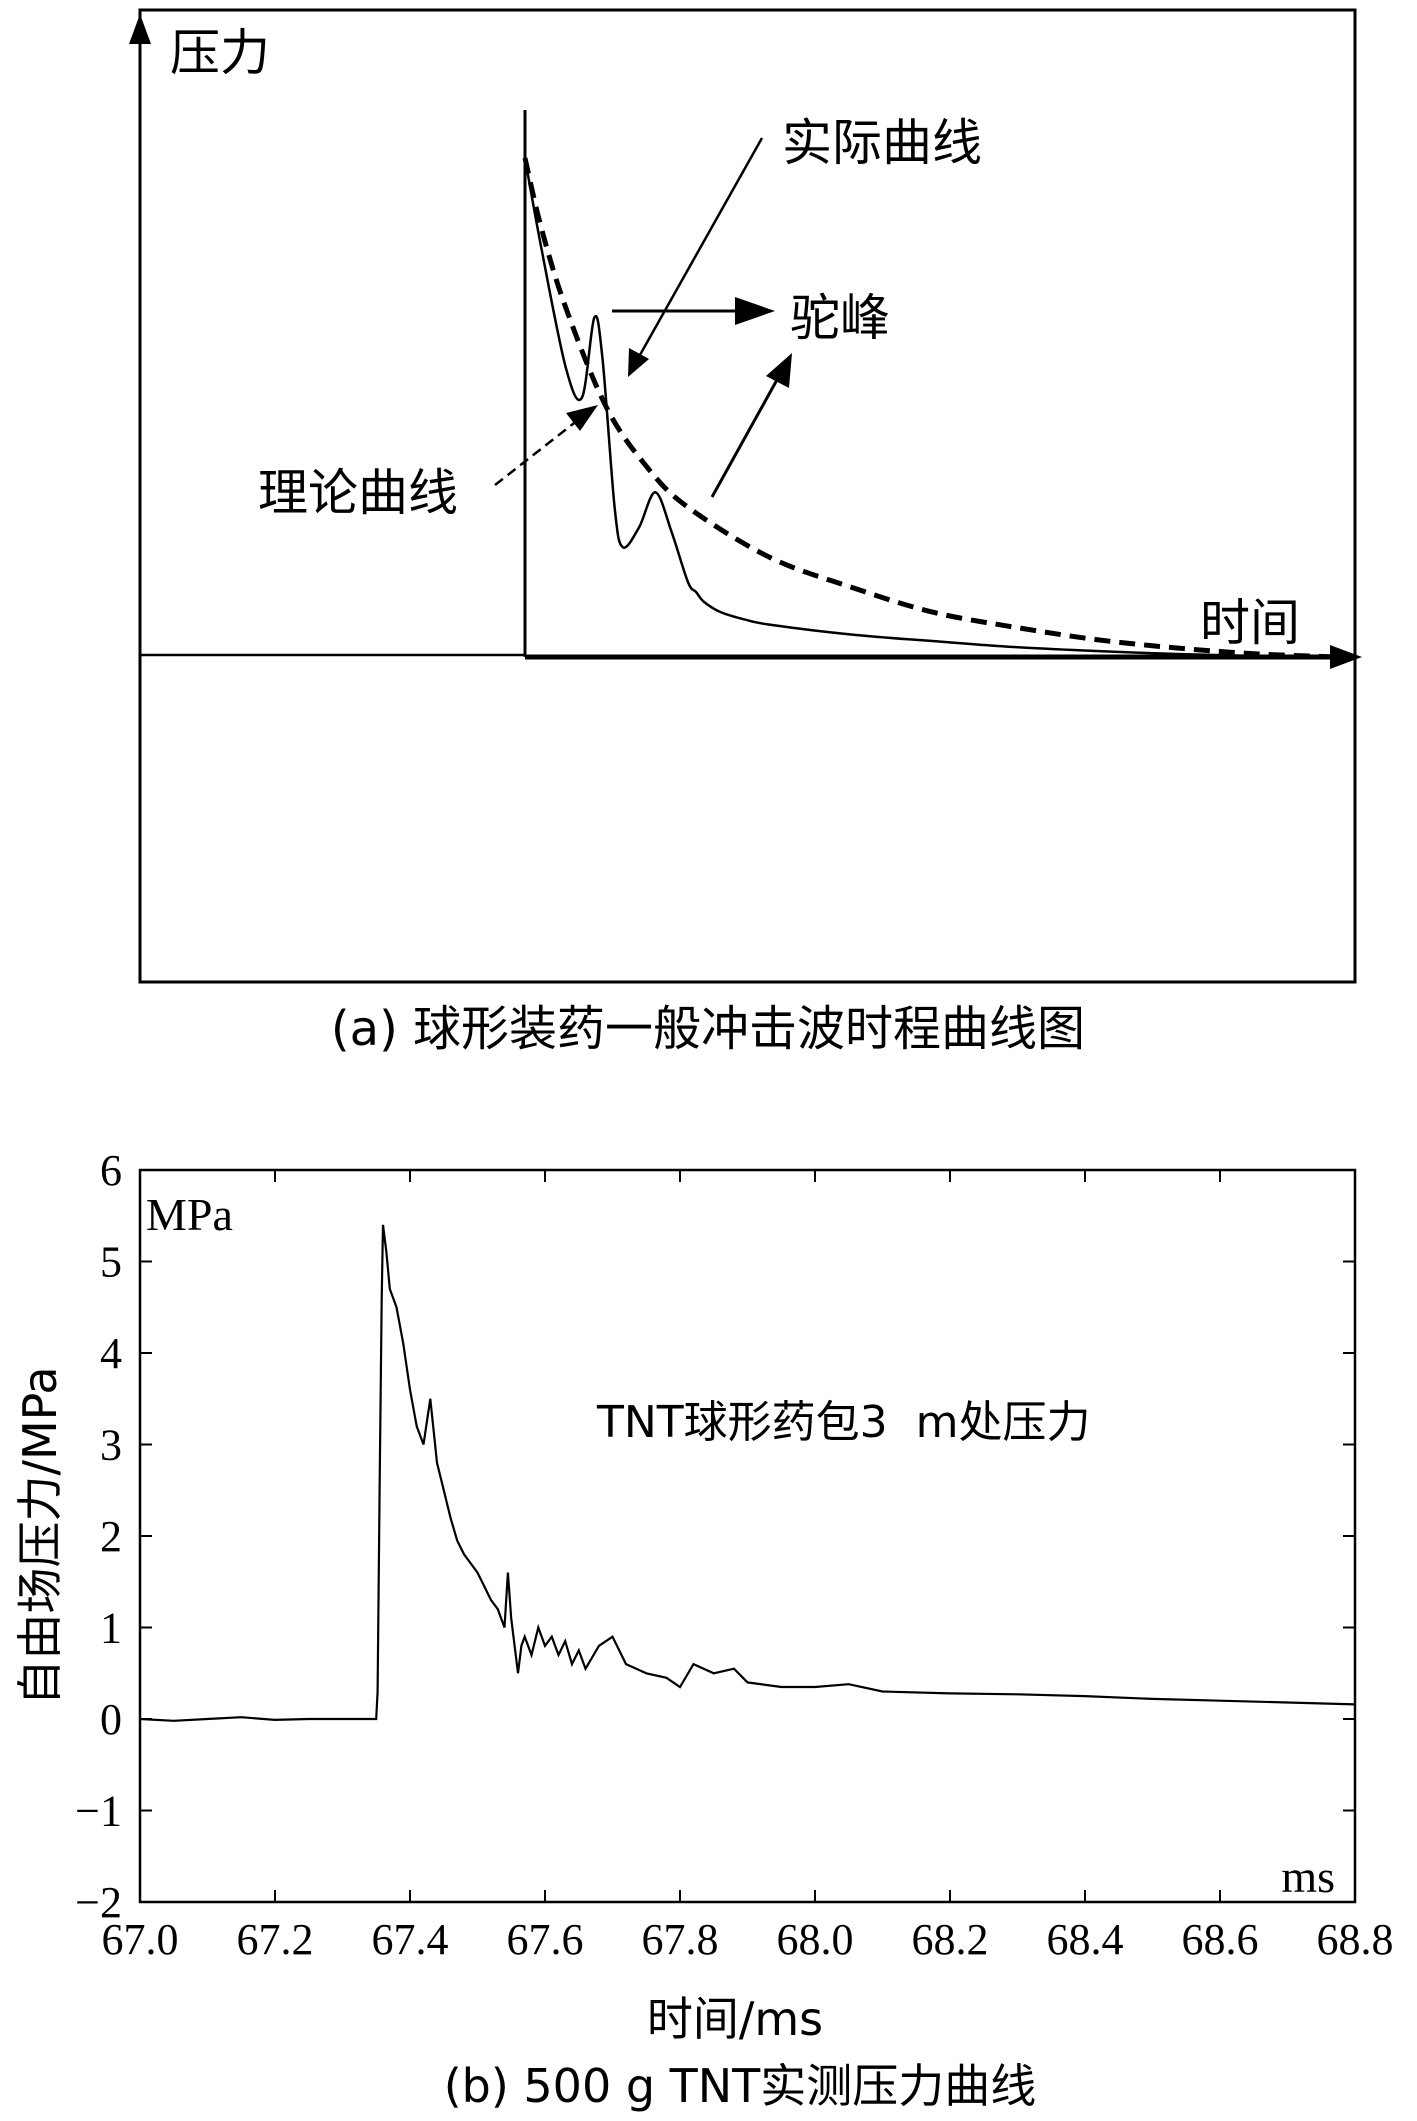 Image resolution: width=1417 pixels, height=2121 pixels. What do you see at coordinates (1250, 623) in the screenshot?
I see `panel-a-x-label: 时间` at bounding box center [1250, 623].